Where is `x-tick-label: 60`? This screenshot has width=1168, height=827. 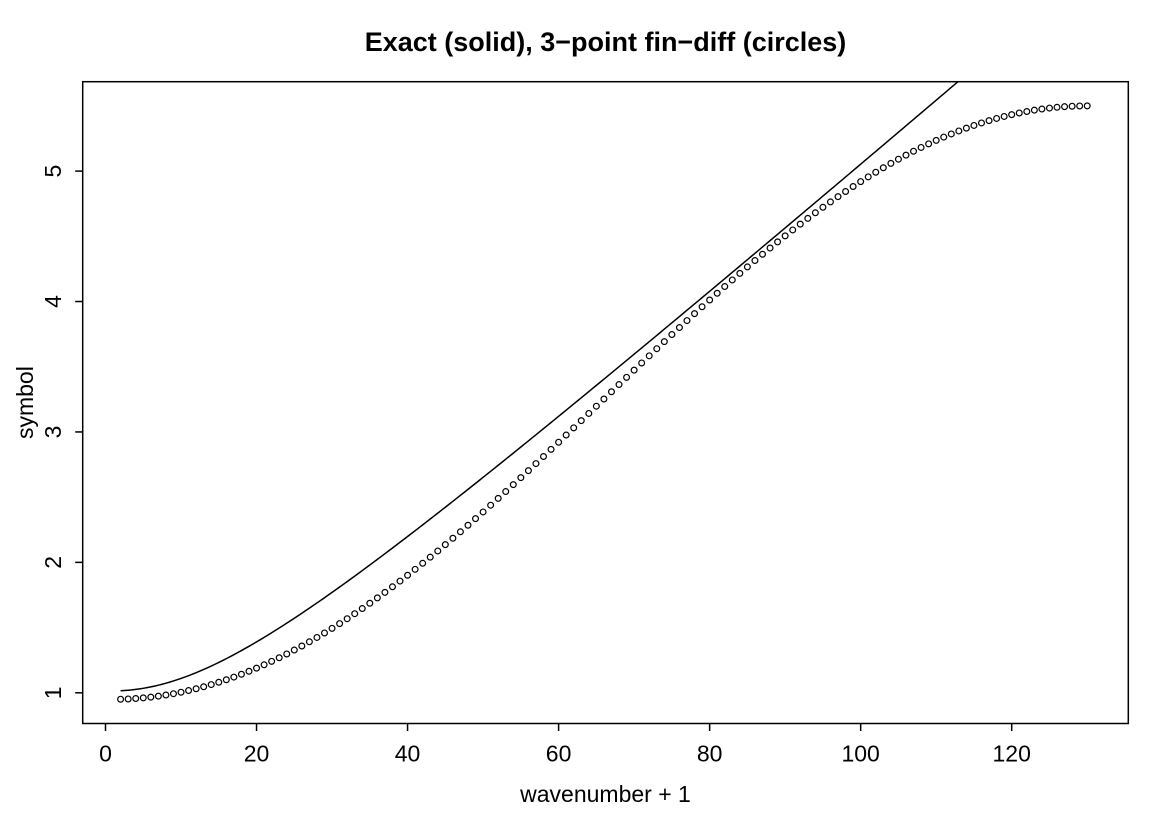
x-tick-label: 60 is located at coordinates (559, 754).